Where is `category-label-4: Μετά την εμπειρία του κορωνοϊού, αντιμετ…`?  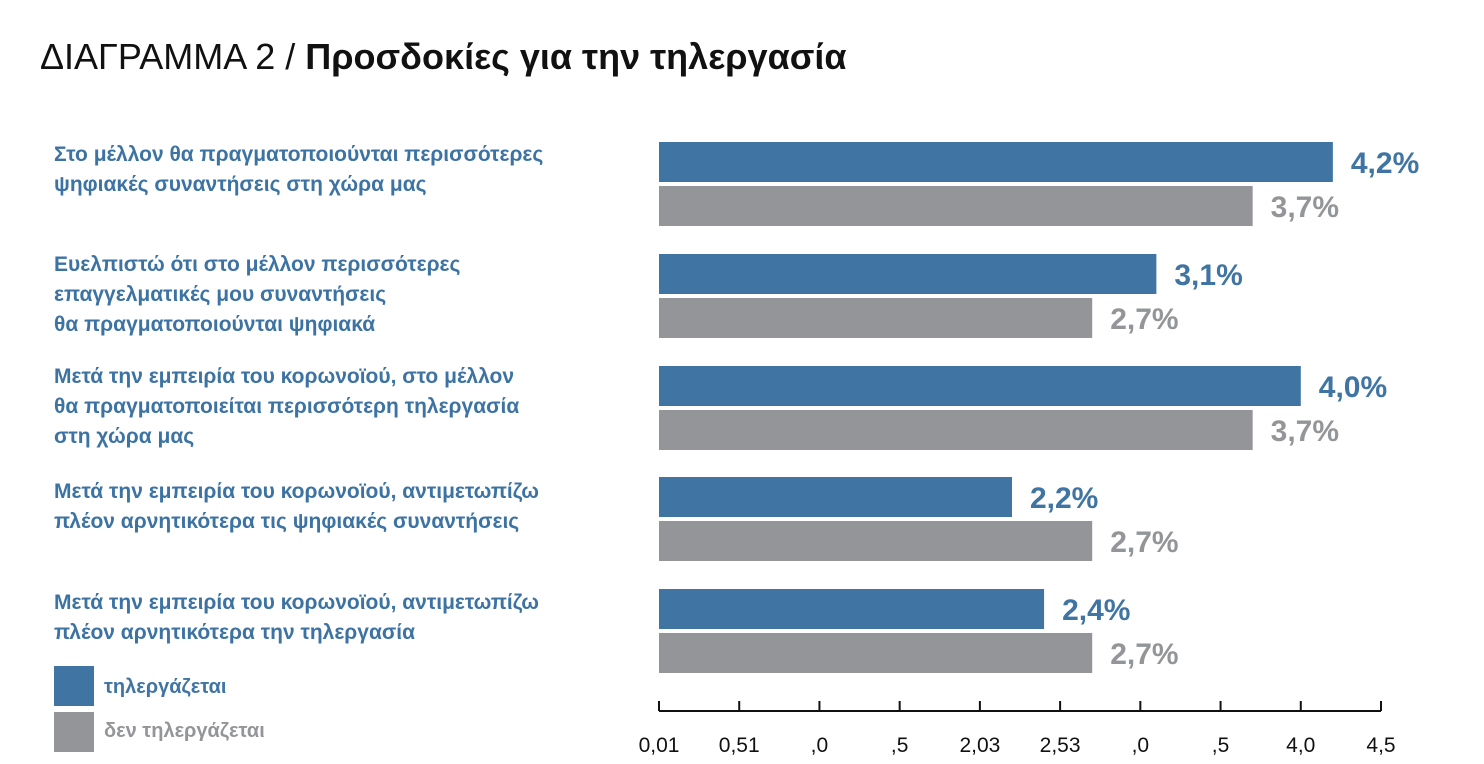 category-label-4: Μετά την εμπειρία του κορωνοϊού, αντιμετ… is located at coordinates (354, 507).